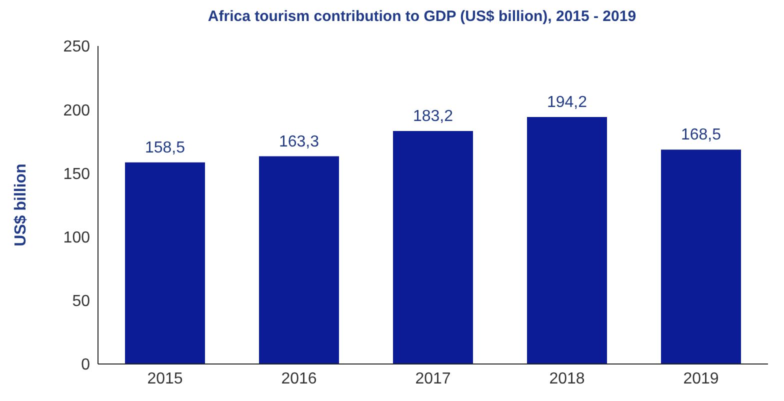 The height and width of the screenshot is (401, 784). Describe the element at coordinates (21, 205) in the screenshot. I see `y-axis-title: US$ billion` at that location.